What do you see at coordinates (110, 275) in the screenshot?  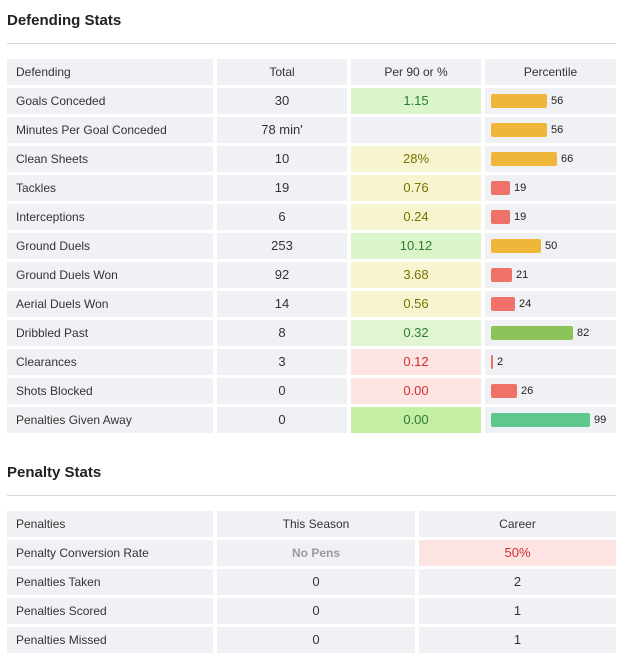 I see `stat-name: Ground Duels Won` at bounding box center [110, 275].